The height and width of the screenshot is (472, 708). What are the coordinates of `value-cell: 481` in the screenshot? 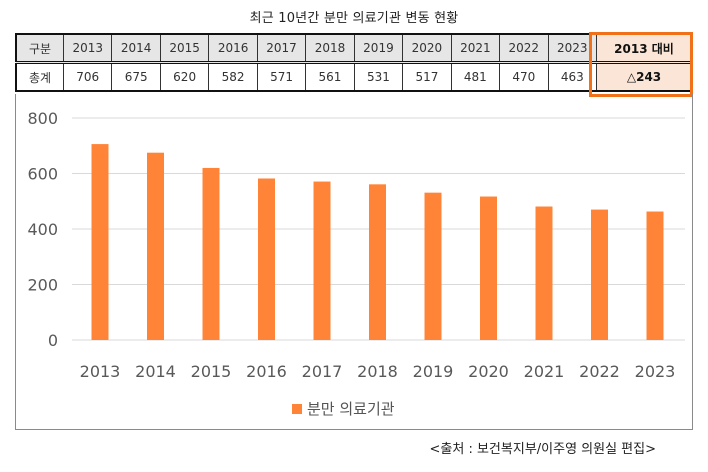 It's located at (475, 77).